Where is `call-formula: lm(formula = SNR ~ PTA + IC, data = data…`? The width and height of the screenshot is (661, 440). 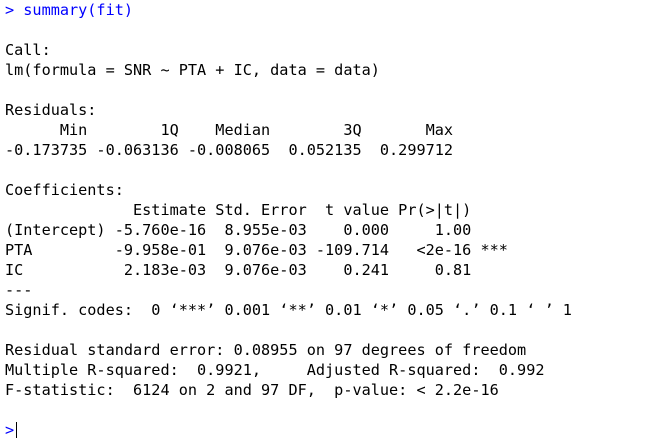 call-formula: lm(formula = SNR ~ PTA + IC, data = data… is located at coordinates (192, 70).